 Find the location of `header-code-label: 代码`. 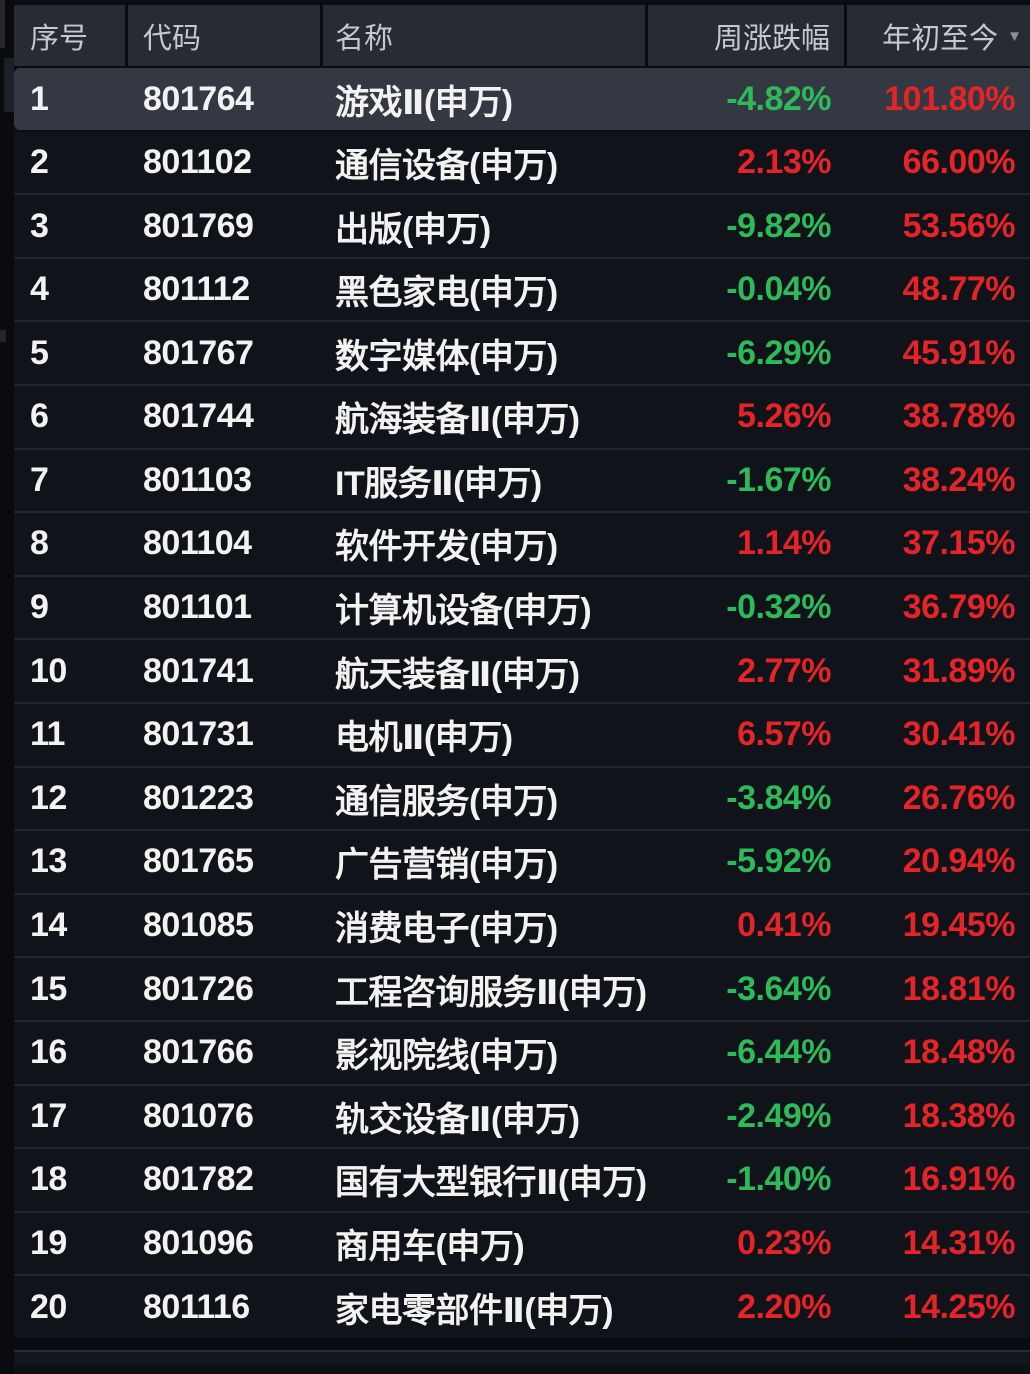

header-code-label: 代码 is located at coordinates (172, 38).